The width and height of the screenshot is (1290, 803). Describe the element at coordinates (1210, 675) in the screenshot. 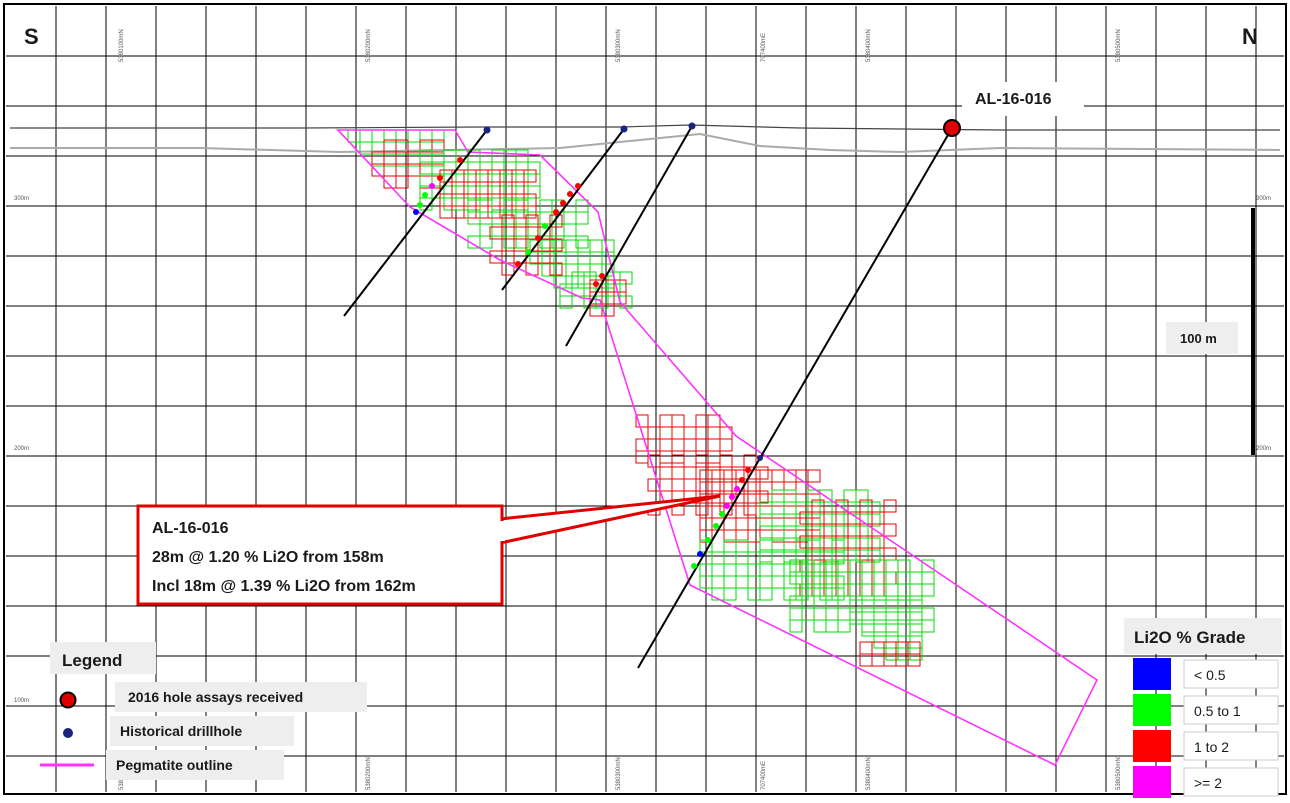

I see `grade-label: < 0.5` at that location.